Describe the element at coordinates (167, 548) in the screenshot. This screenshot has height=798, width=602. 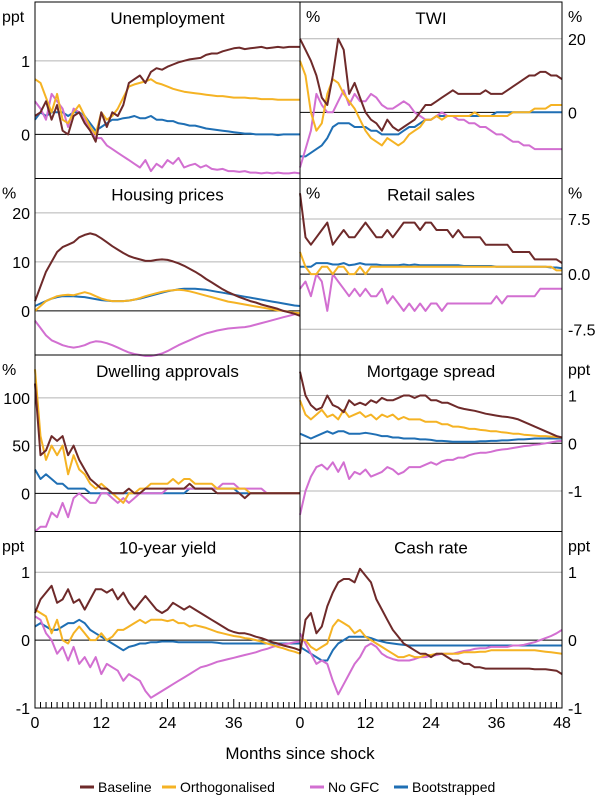
I see `panel-title: 10-year yield` at that location.